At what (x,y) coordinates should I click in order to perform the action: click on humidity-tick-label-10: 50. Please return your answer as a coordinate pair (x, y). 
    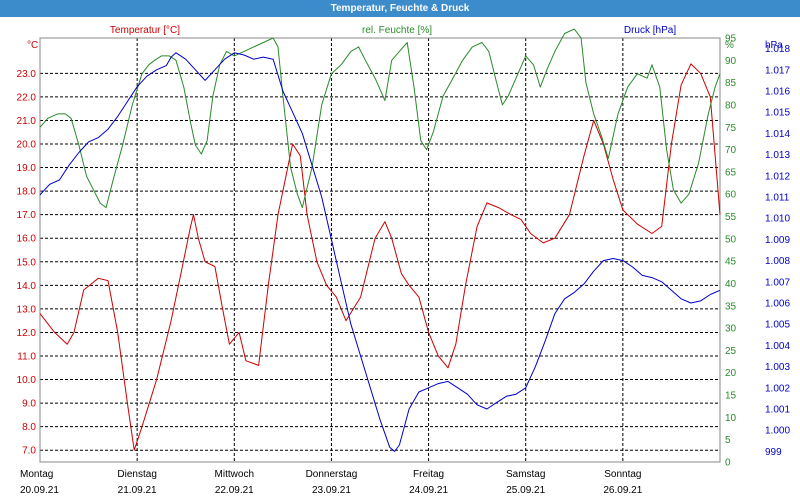
    Looking at the image, I should click on (731, 239).